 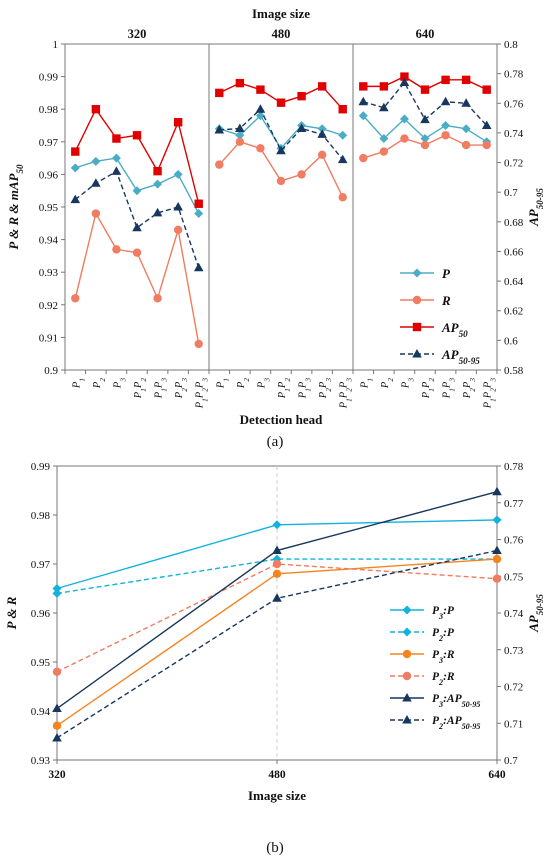 I want to click on caption-b: (b), so click(x=275, y=848).